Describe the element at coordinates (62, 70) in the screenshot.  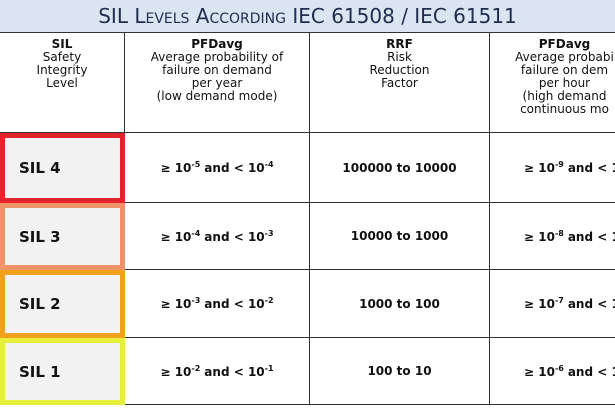
I see `header-line: Integrity` at that location.